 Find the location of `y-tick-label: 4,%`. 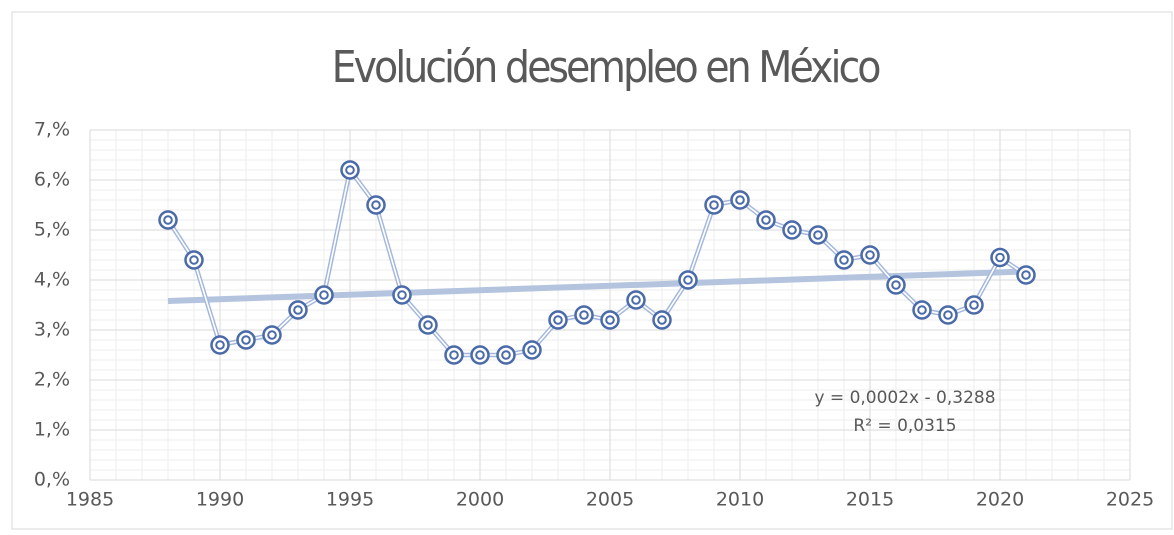

y-tick-label: 4,% is located at coordinates (52, 280).